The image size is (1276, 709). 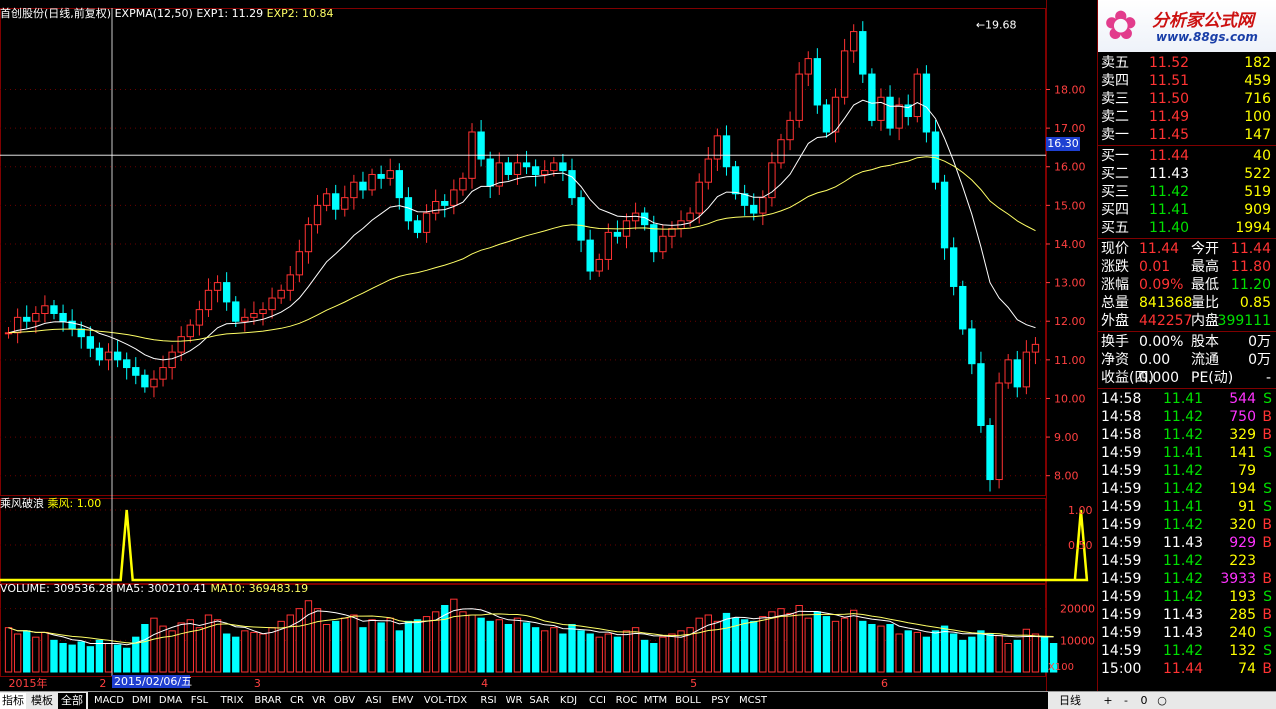 I want to click on tab-obv: OBV, so click(x=344, y=700).